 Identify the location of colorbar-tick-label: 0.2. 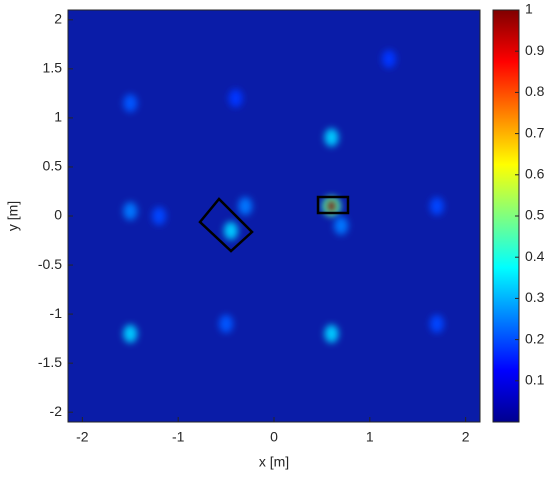
(535, 338).